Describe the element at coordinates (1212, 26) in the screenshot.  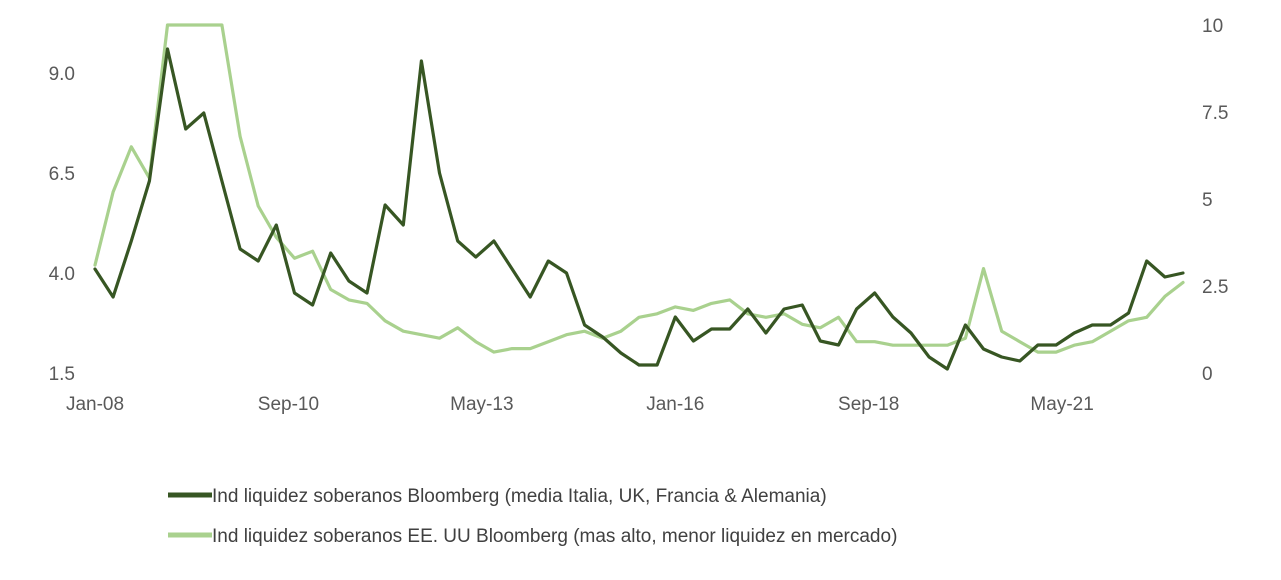
I see `right-y-tick-label: 10` at that location.